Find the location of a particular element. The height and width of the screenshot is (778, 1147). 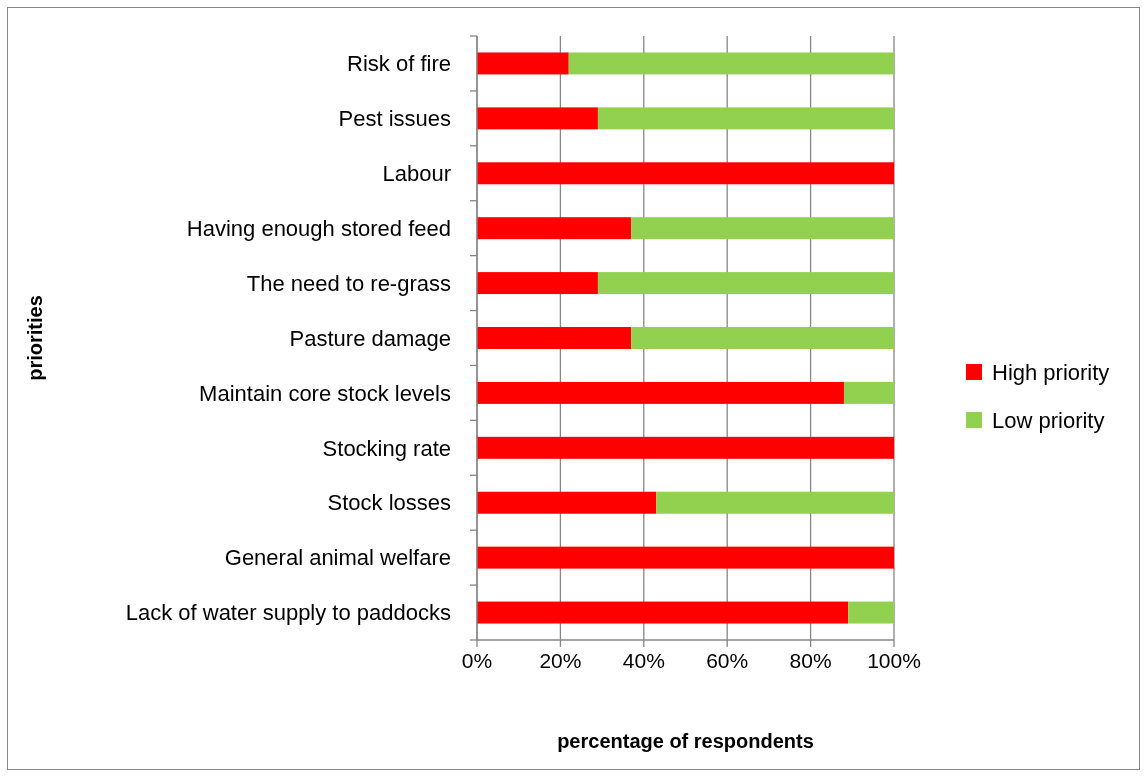

y-tick-label: Risk of fire is located at coordinates (399, 64).